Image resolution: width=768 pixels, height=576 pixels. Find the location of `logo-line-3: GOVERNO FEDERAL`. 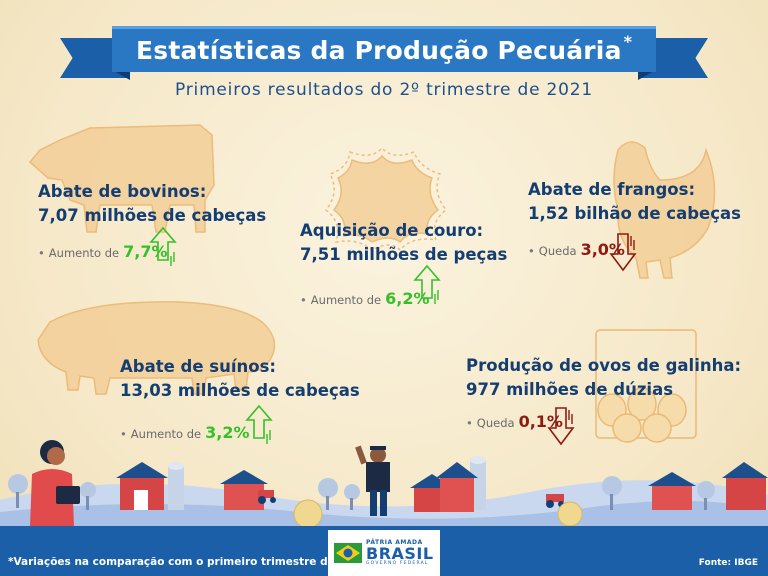

logo-line-3: GOVERNO FEDERAL is located at coordinates (397, 563).